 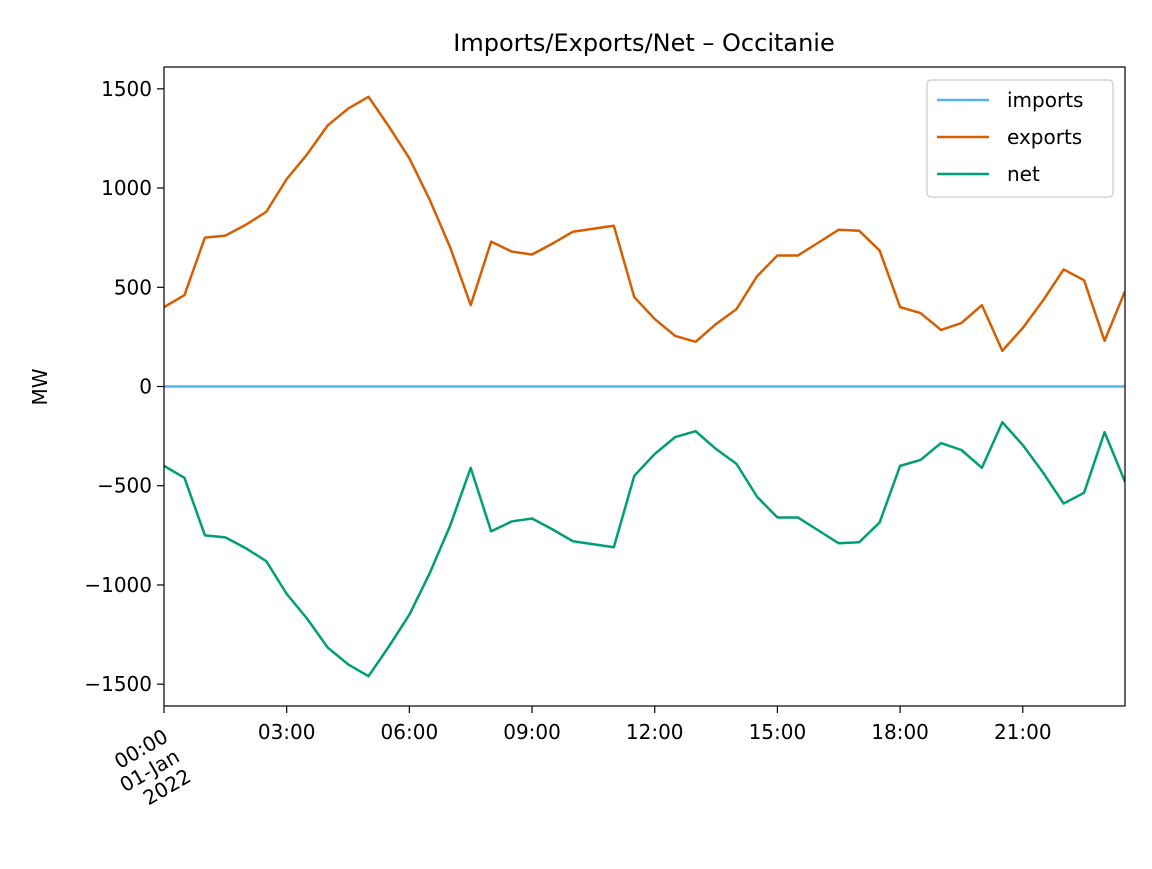 I want to click on svg-text: 00:0001-Jan2022, so click(x=149, y=770).